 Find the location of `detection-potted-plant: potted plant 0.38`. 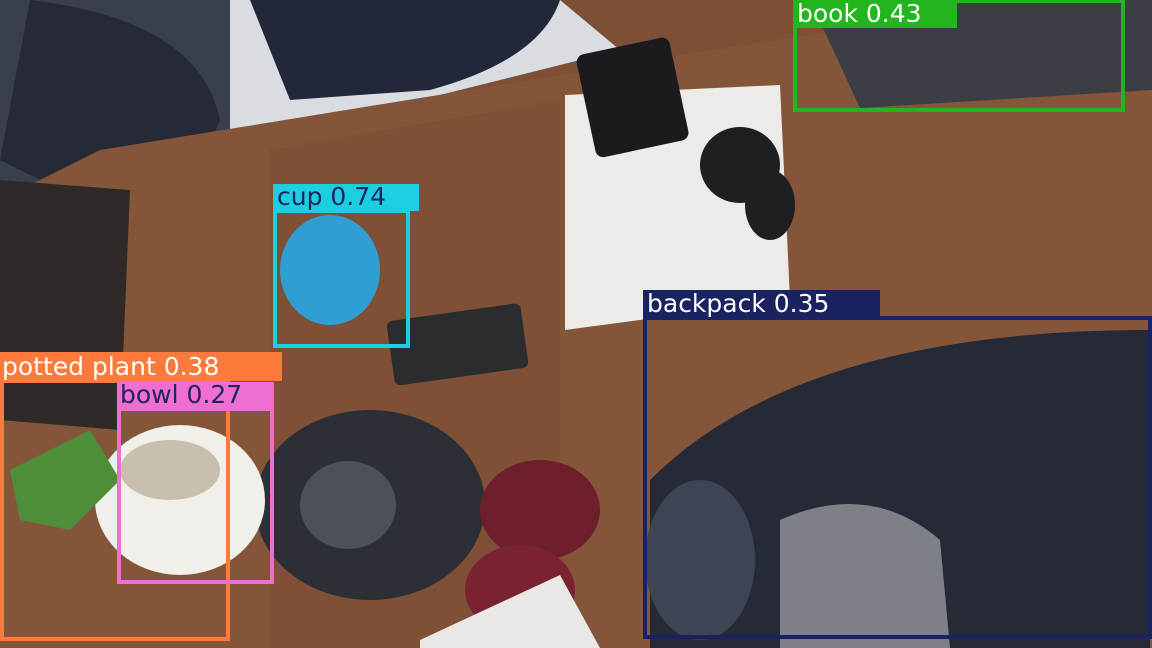

detection-potted-plant: potted plant 0.38 is located at coordinates (141, 496).